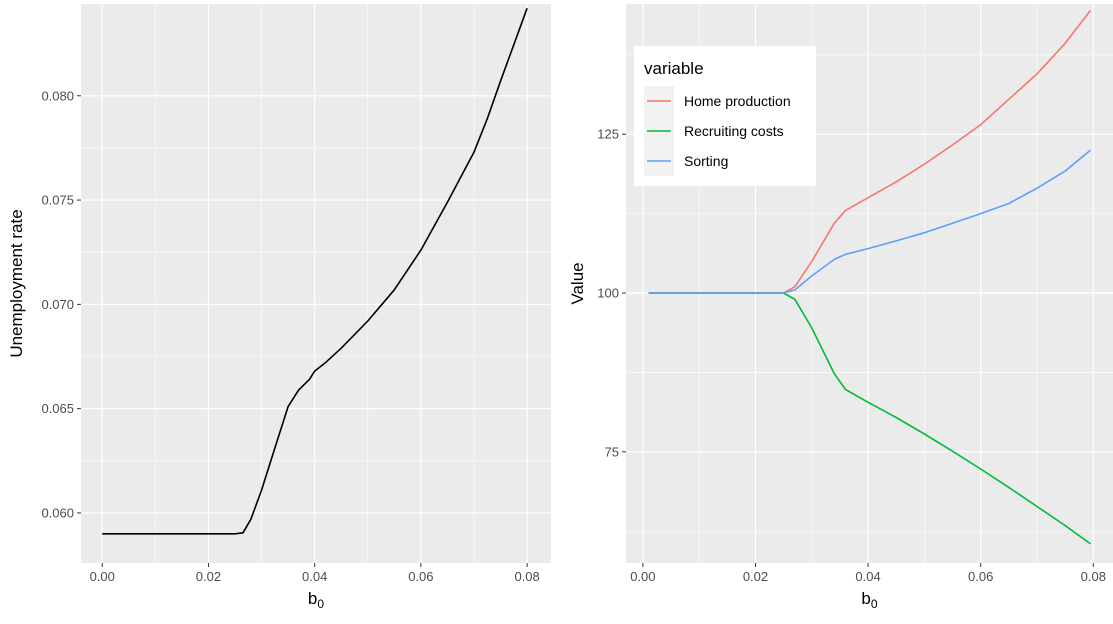 Image resolution: width=1113 pixels, height=624 pixels. What do you see at coordinates (57, 408) in the screenshot?
I see `y-tick-label: 0.065` at bounding box center [57, 408].